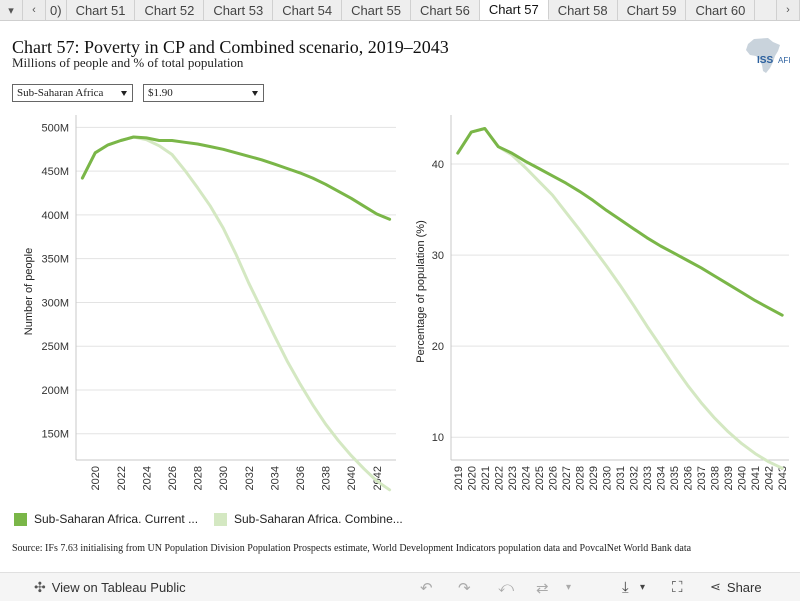 This screenshot has height=601, width=800. I want to click on x-tick-label: 2023, so click(513, 478).